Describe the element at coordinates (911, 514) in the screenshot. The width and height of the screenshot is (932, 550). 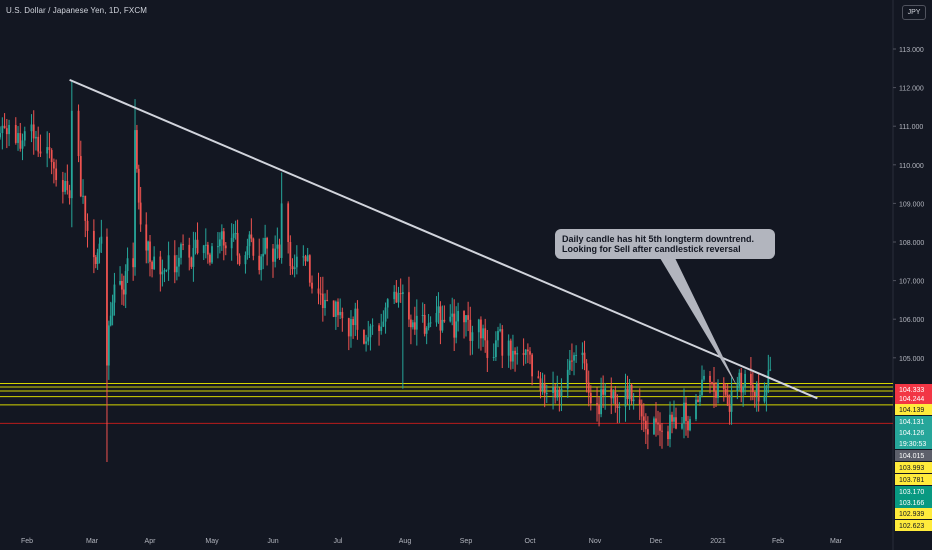
I see `price-badge-label: 102.939` at that location.